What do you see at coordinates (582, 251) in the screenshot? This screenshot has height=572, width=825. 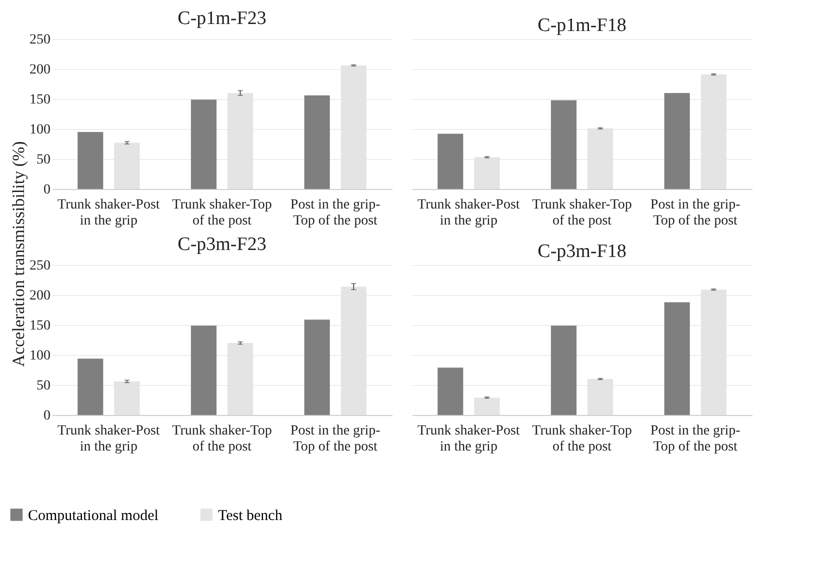 I see `chart-title: C-p3m-F18` at bounding box center [582, 251].